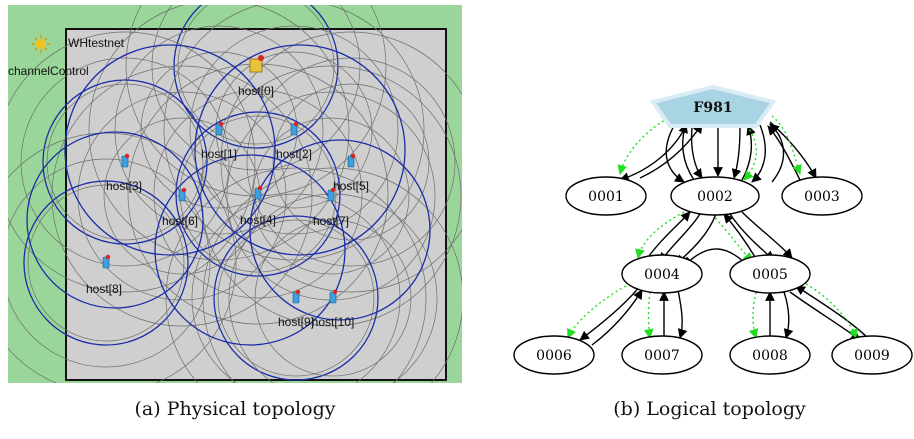 This screenshot has height=439, width=914. I want to click on node-label: 0005, so click(770, 275).